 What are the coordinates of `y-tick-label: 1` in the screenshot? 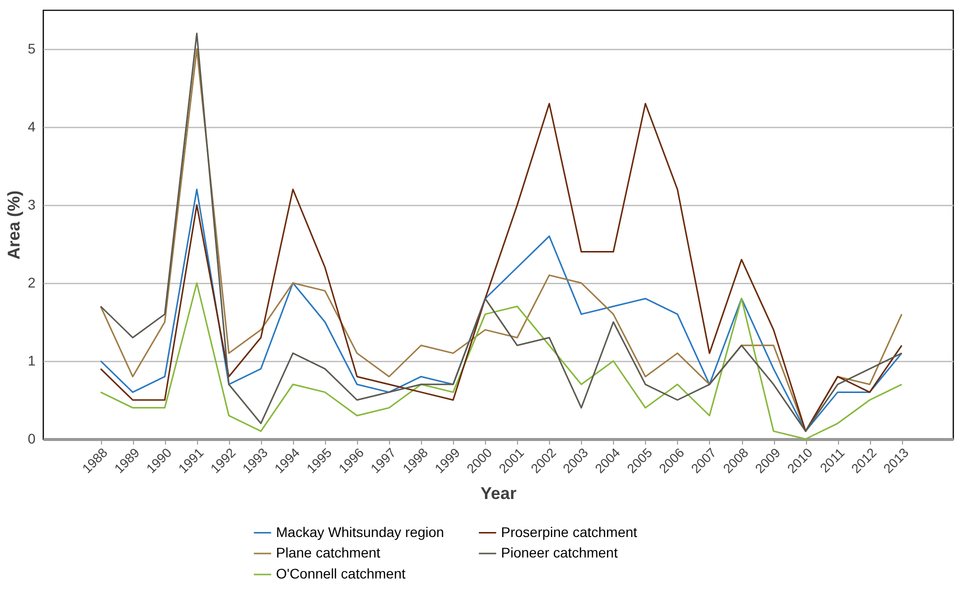 It's located at (32, 360).